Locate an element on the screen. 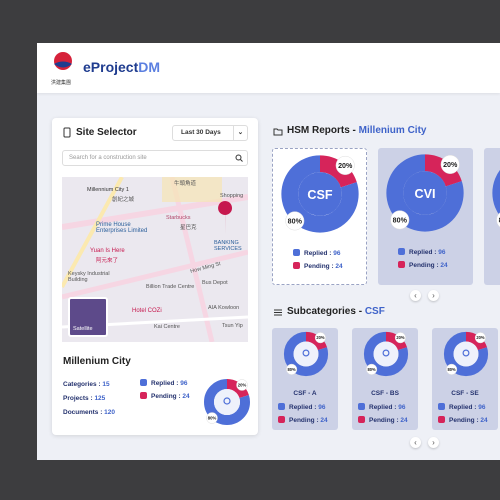  folder-icon is located at coordinates (278, 132).